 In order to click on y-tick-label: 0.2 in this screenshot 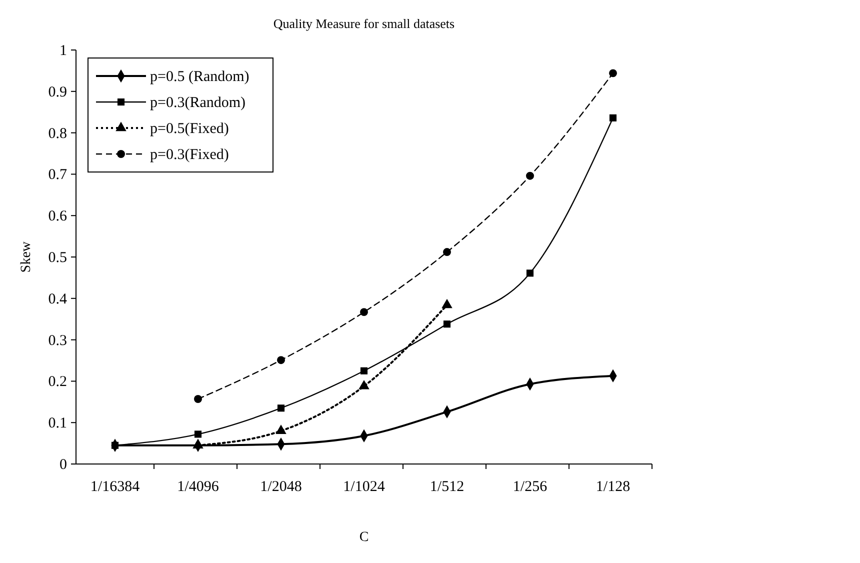, I will do `click(57, 382)`.